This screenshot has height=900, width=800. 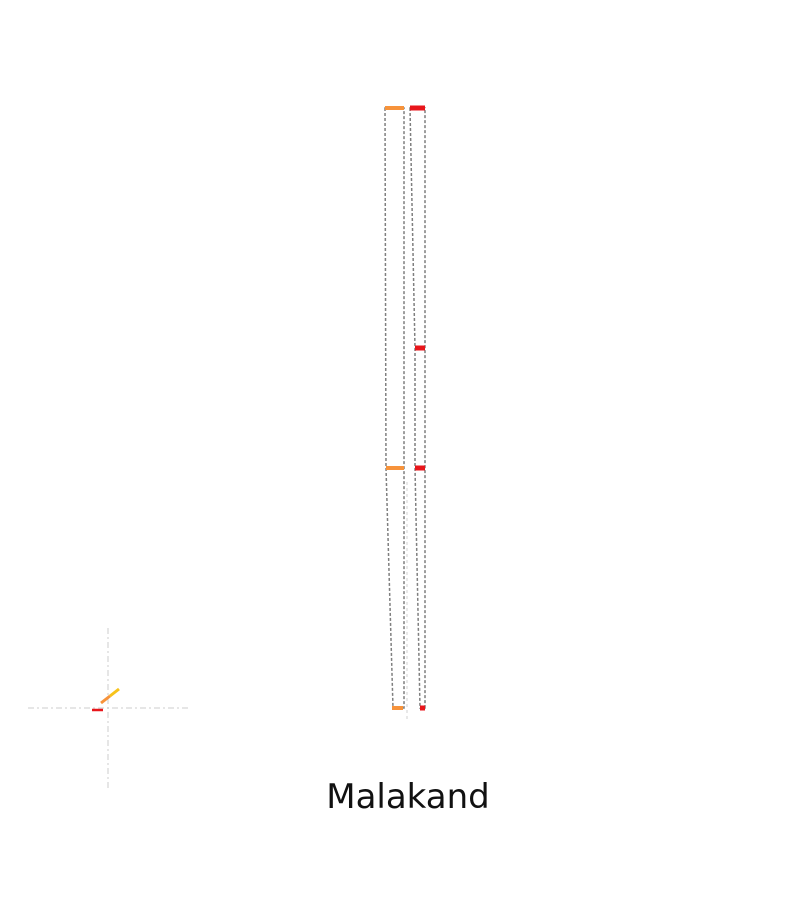 What do you see at coordinates (417, 408) in the screenshot?
I see `red-band-outline` at bounding box center [417, 408].